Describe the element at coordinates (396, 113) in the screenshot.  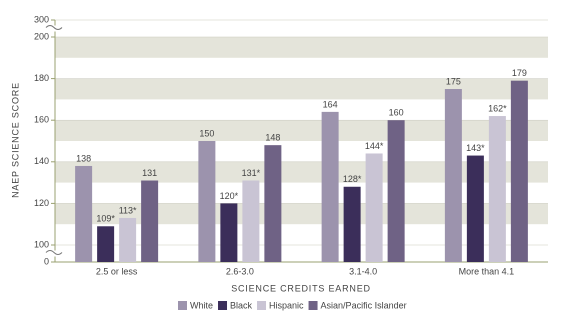
I see `value-label: 160` at that location.